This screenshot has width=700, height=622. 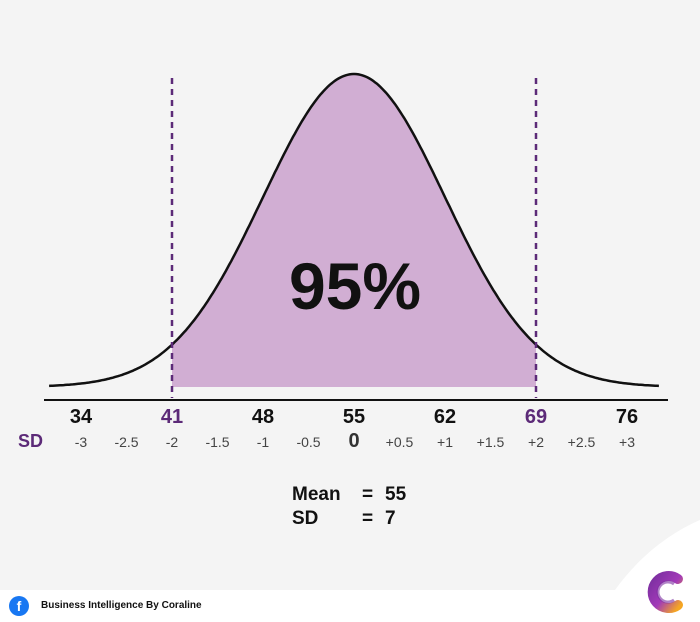 I want to click on sd-tick-label: -1.5, so click(x=217, y=442).